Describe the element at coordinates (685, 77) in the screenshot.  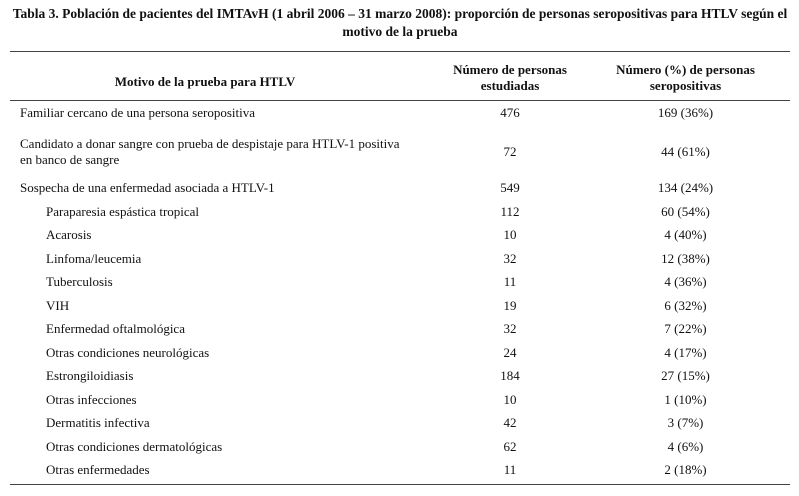
I see `header-cell: Número (%) de personas seropositivas` at that location.